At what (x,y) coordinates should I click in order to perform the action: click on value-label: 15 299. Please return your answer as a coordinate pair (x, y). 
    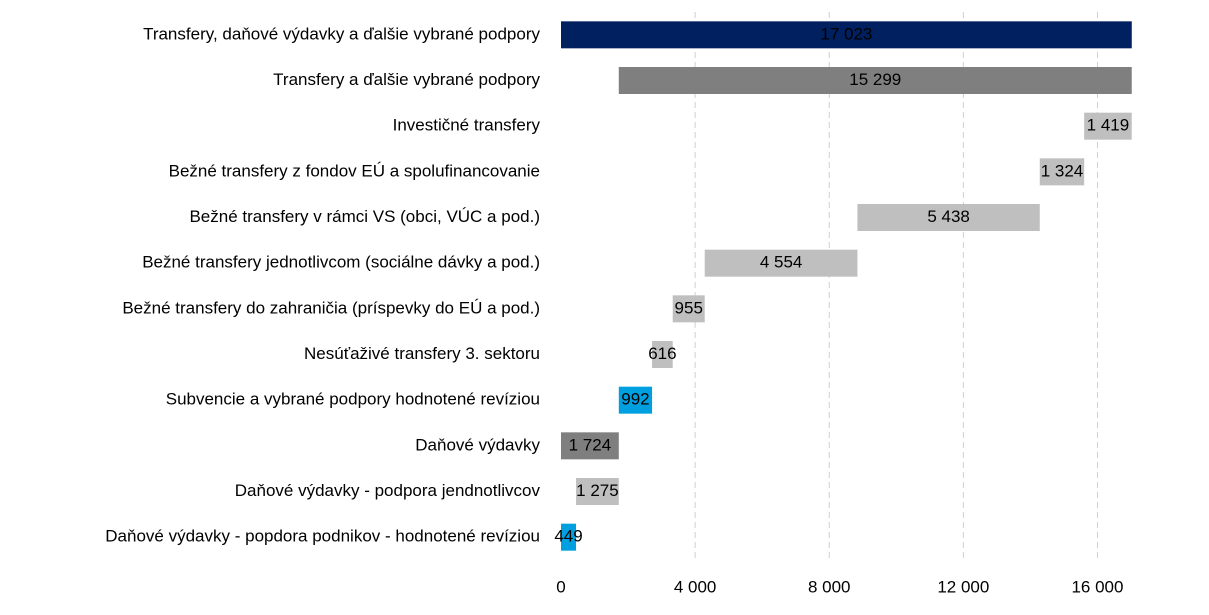
    Looking at the image, I should click on (875, 79).